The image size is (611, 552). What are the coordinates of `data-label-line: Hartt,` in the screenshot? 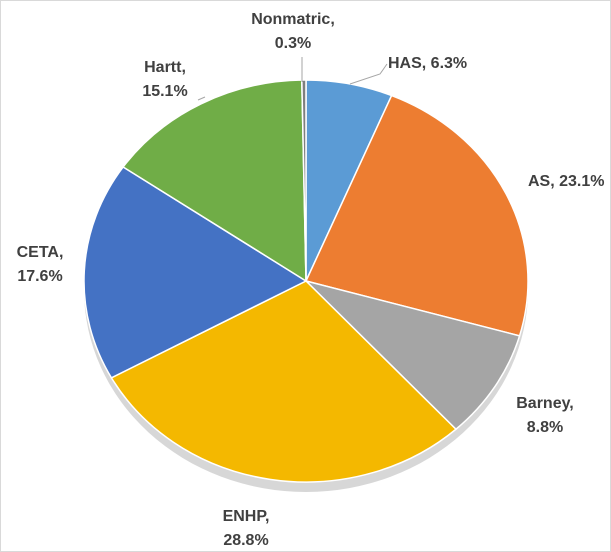 It's located at (165, 67).